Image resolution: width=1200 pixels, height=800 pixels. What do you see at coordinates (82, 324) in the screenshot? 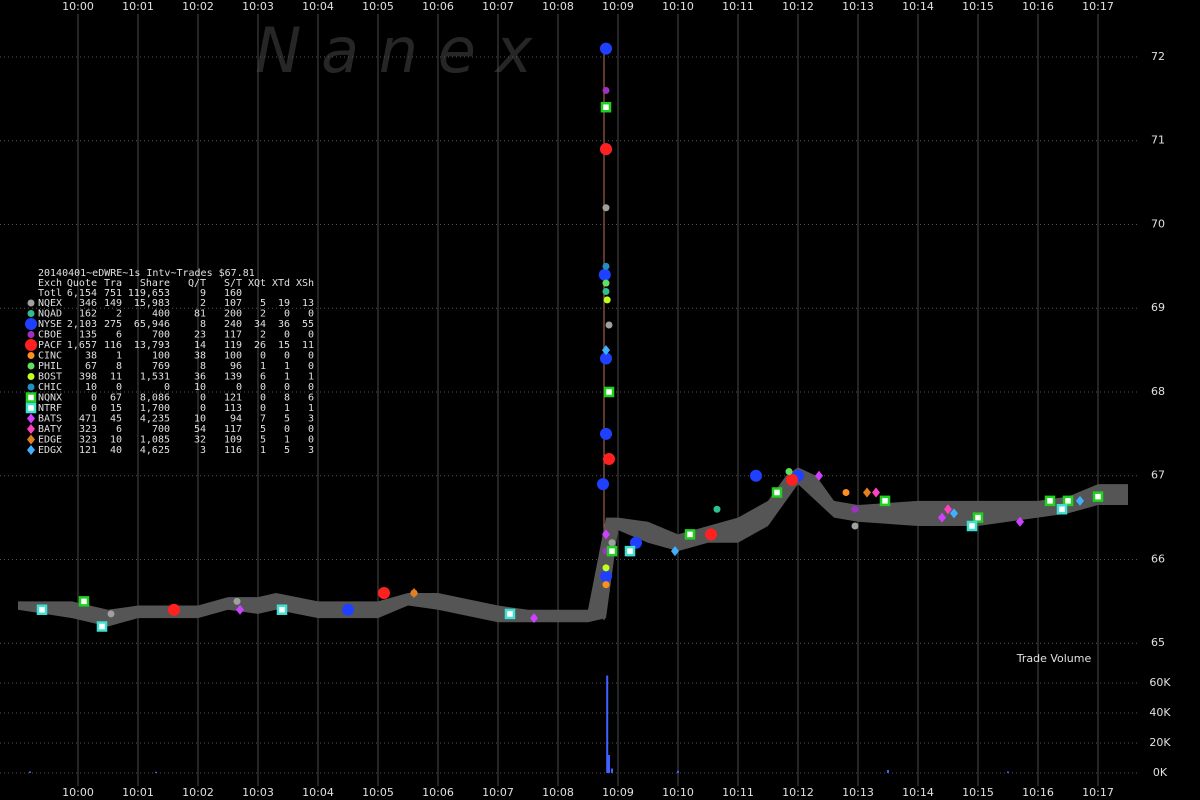
I see `table-cell: 2,103` at bounding box center [82, 324].